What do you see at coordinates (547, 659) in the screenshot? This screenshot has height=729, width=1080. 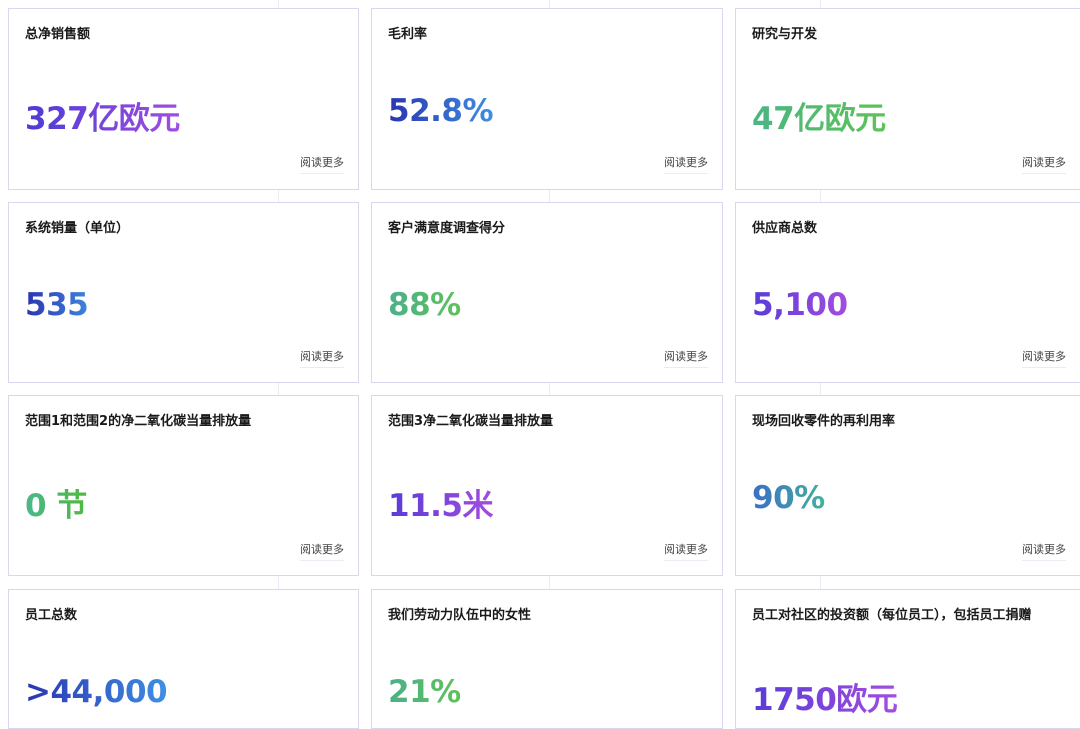 I see `metric-card: 我们劳动力队伍中的女性 21%` at bounding box center [547, 659].